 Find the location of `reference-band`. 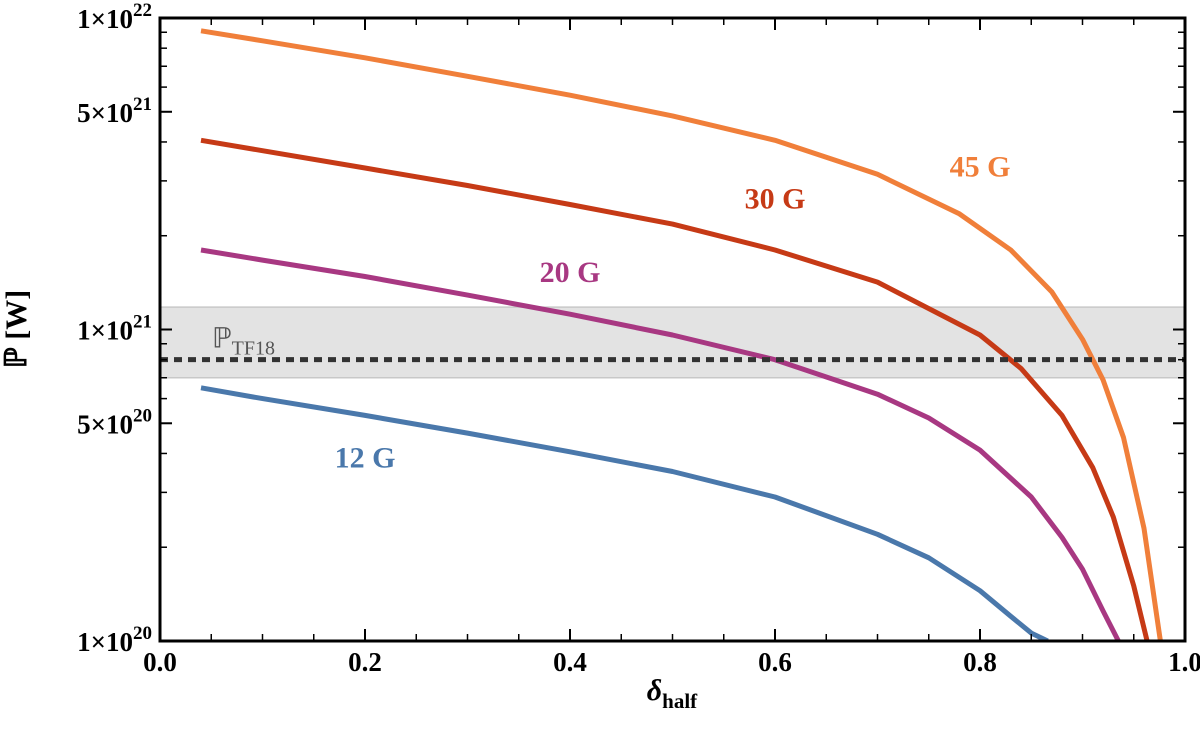

reference-band is located at coordinates (672, 342).